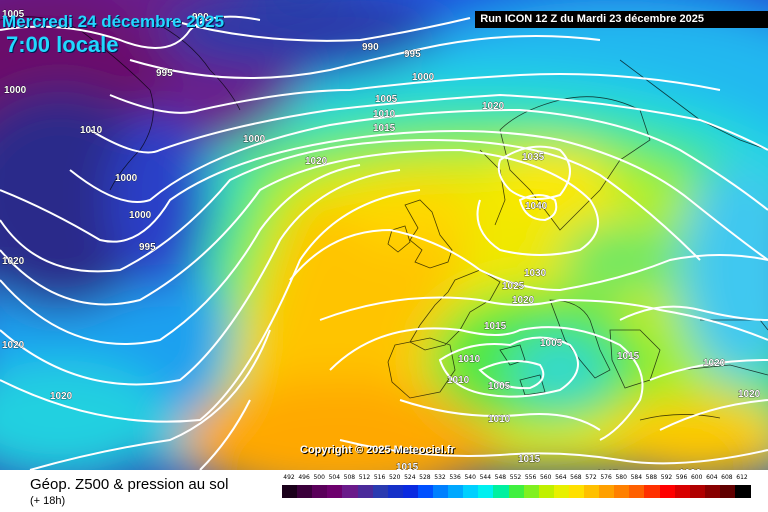  Describe the element at coordinates (455, 477) in the screenshot. I see `legend-value: 536` at that location.